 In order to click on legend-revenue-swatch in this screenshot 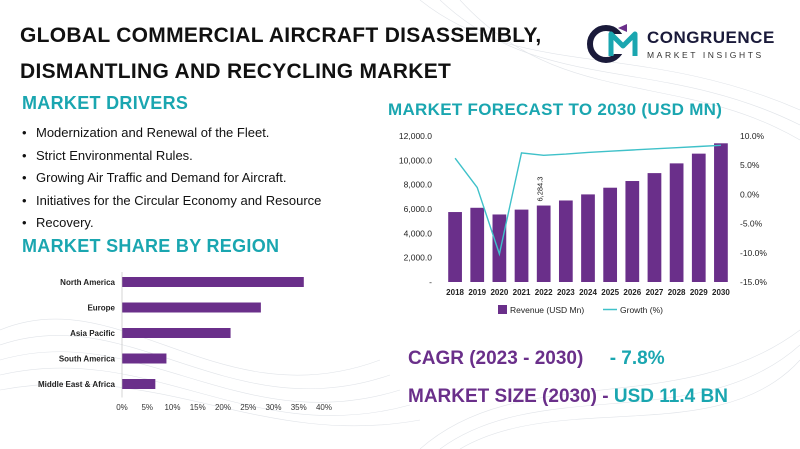, I will do `click(502, 309)`.